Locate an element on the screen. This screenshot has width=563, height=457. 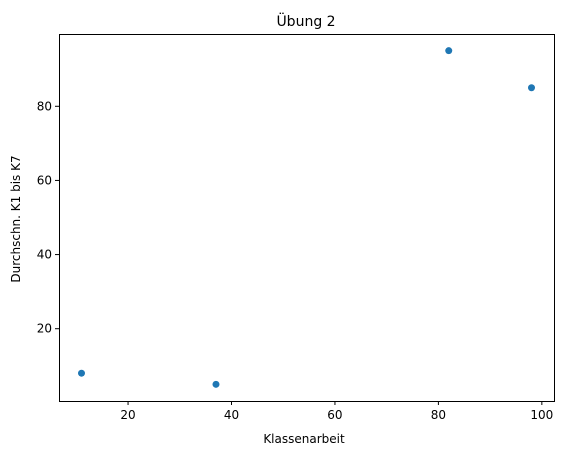
y-tick-label: 20 is located at coordinates (44, 329).